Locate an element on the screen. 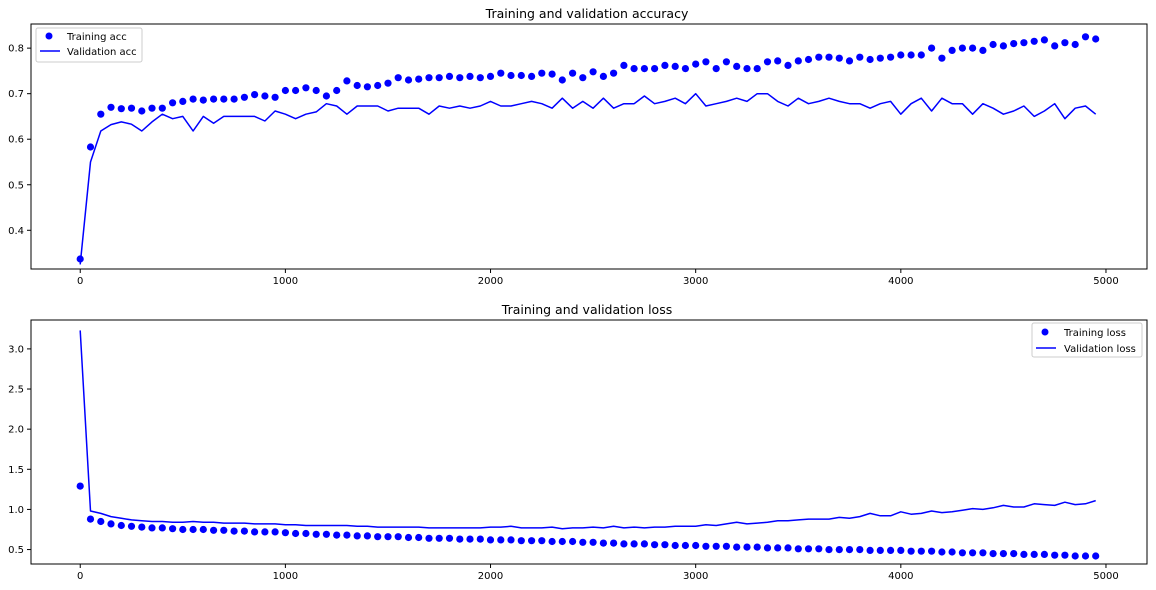  accuracy-ytick-label: 0.7 is located at coordinates (16, 94).